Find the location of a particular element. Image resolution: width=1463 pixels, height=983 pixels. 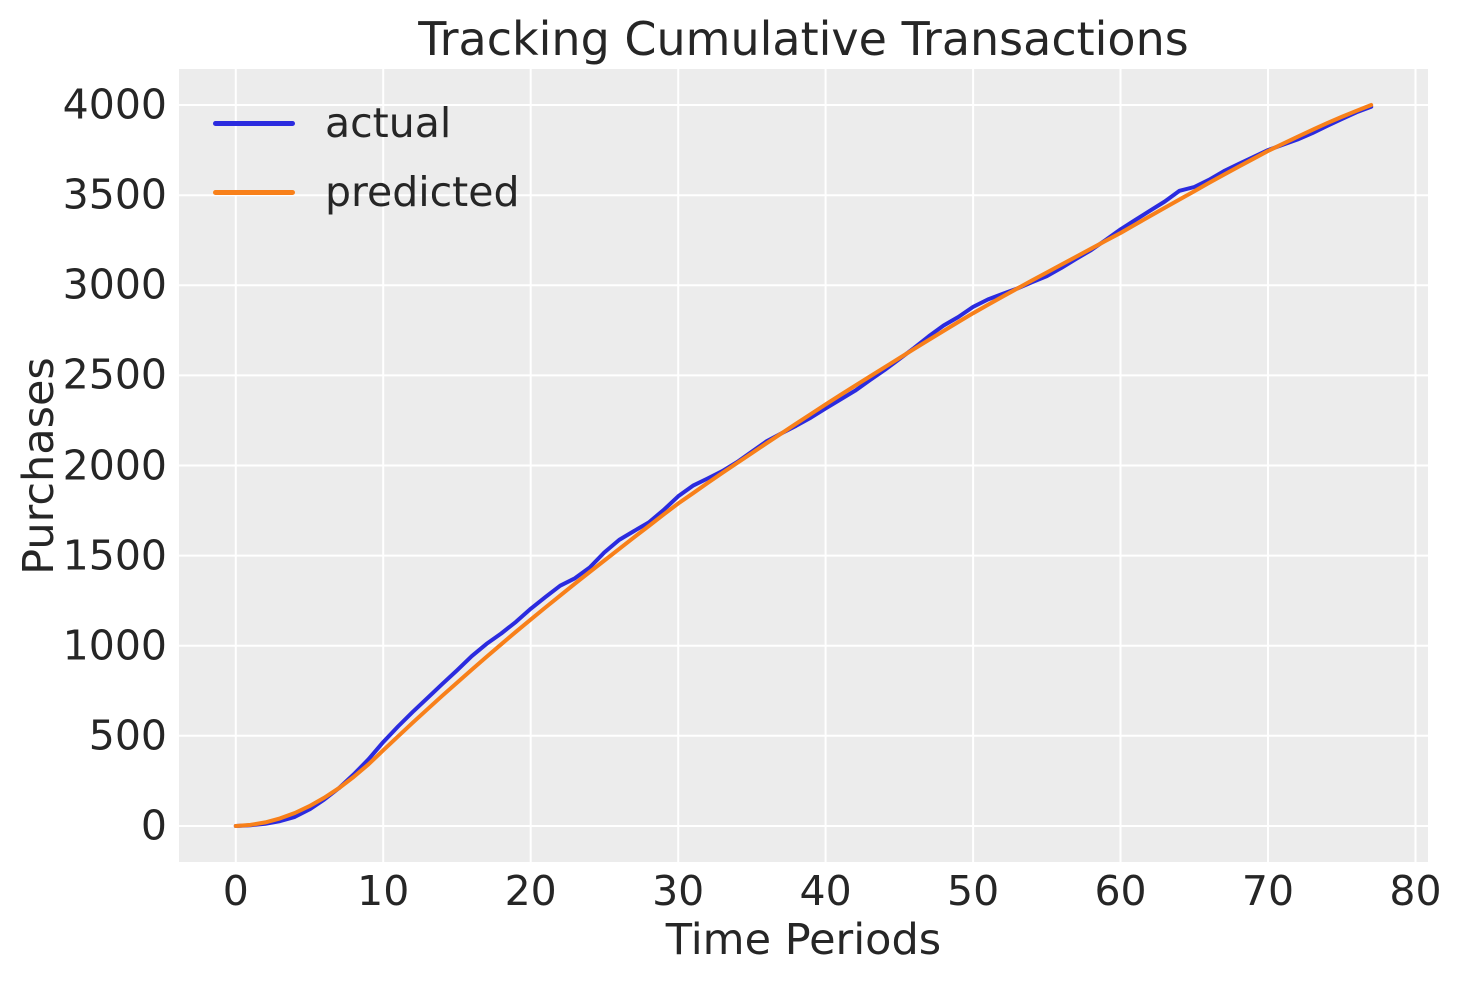

y-tick-label: 500 is located at coordinates (127, 735).